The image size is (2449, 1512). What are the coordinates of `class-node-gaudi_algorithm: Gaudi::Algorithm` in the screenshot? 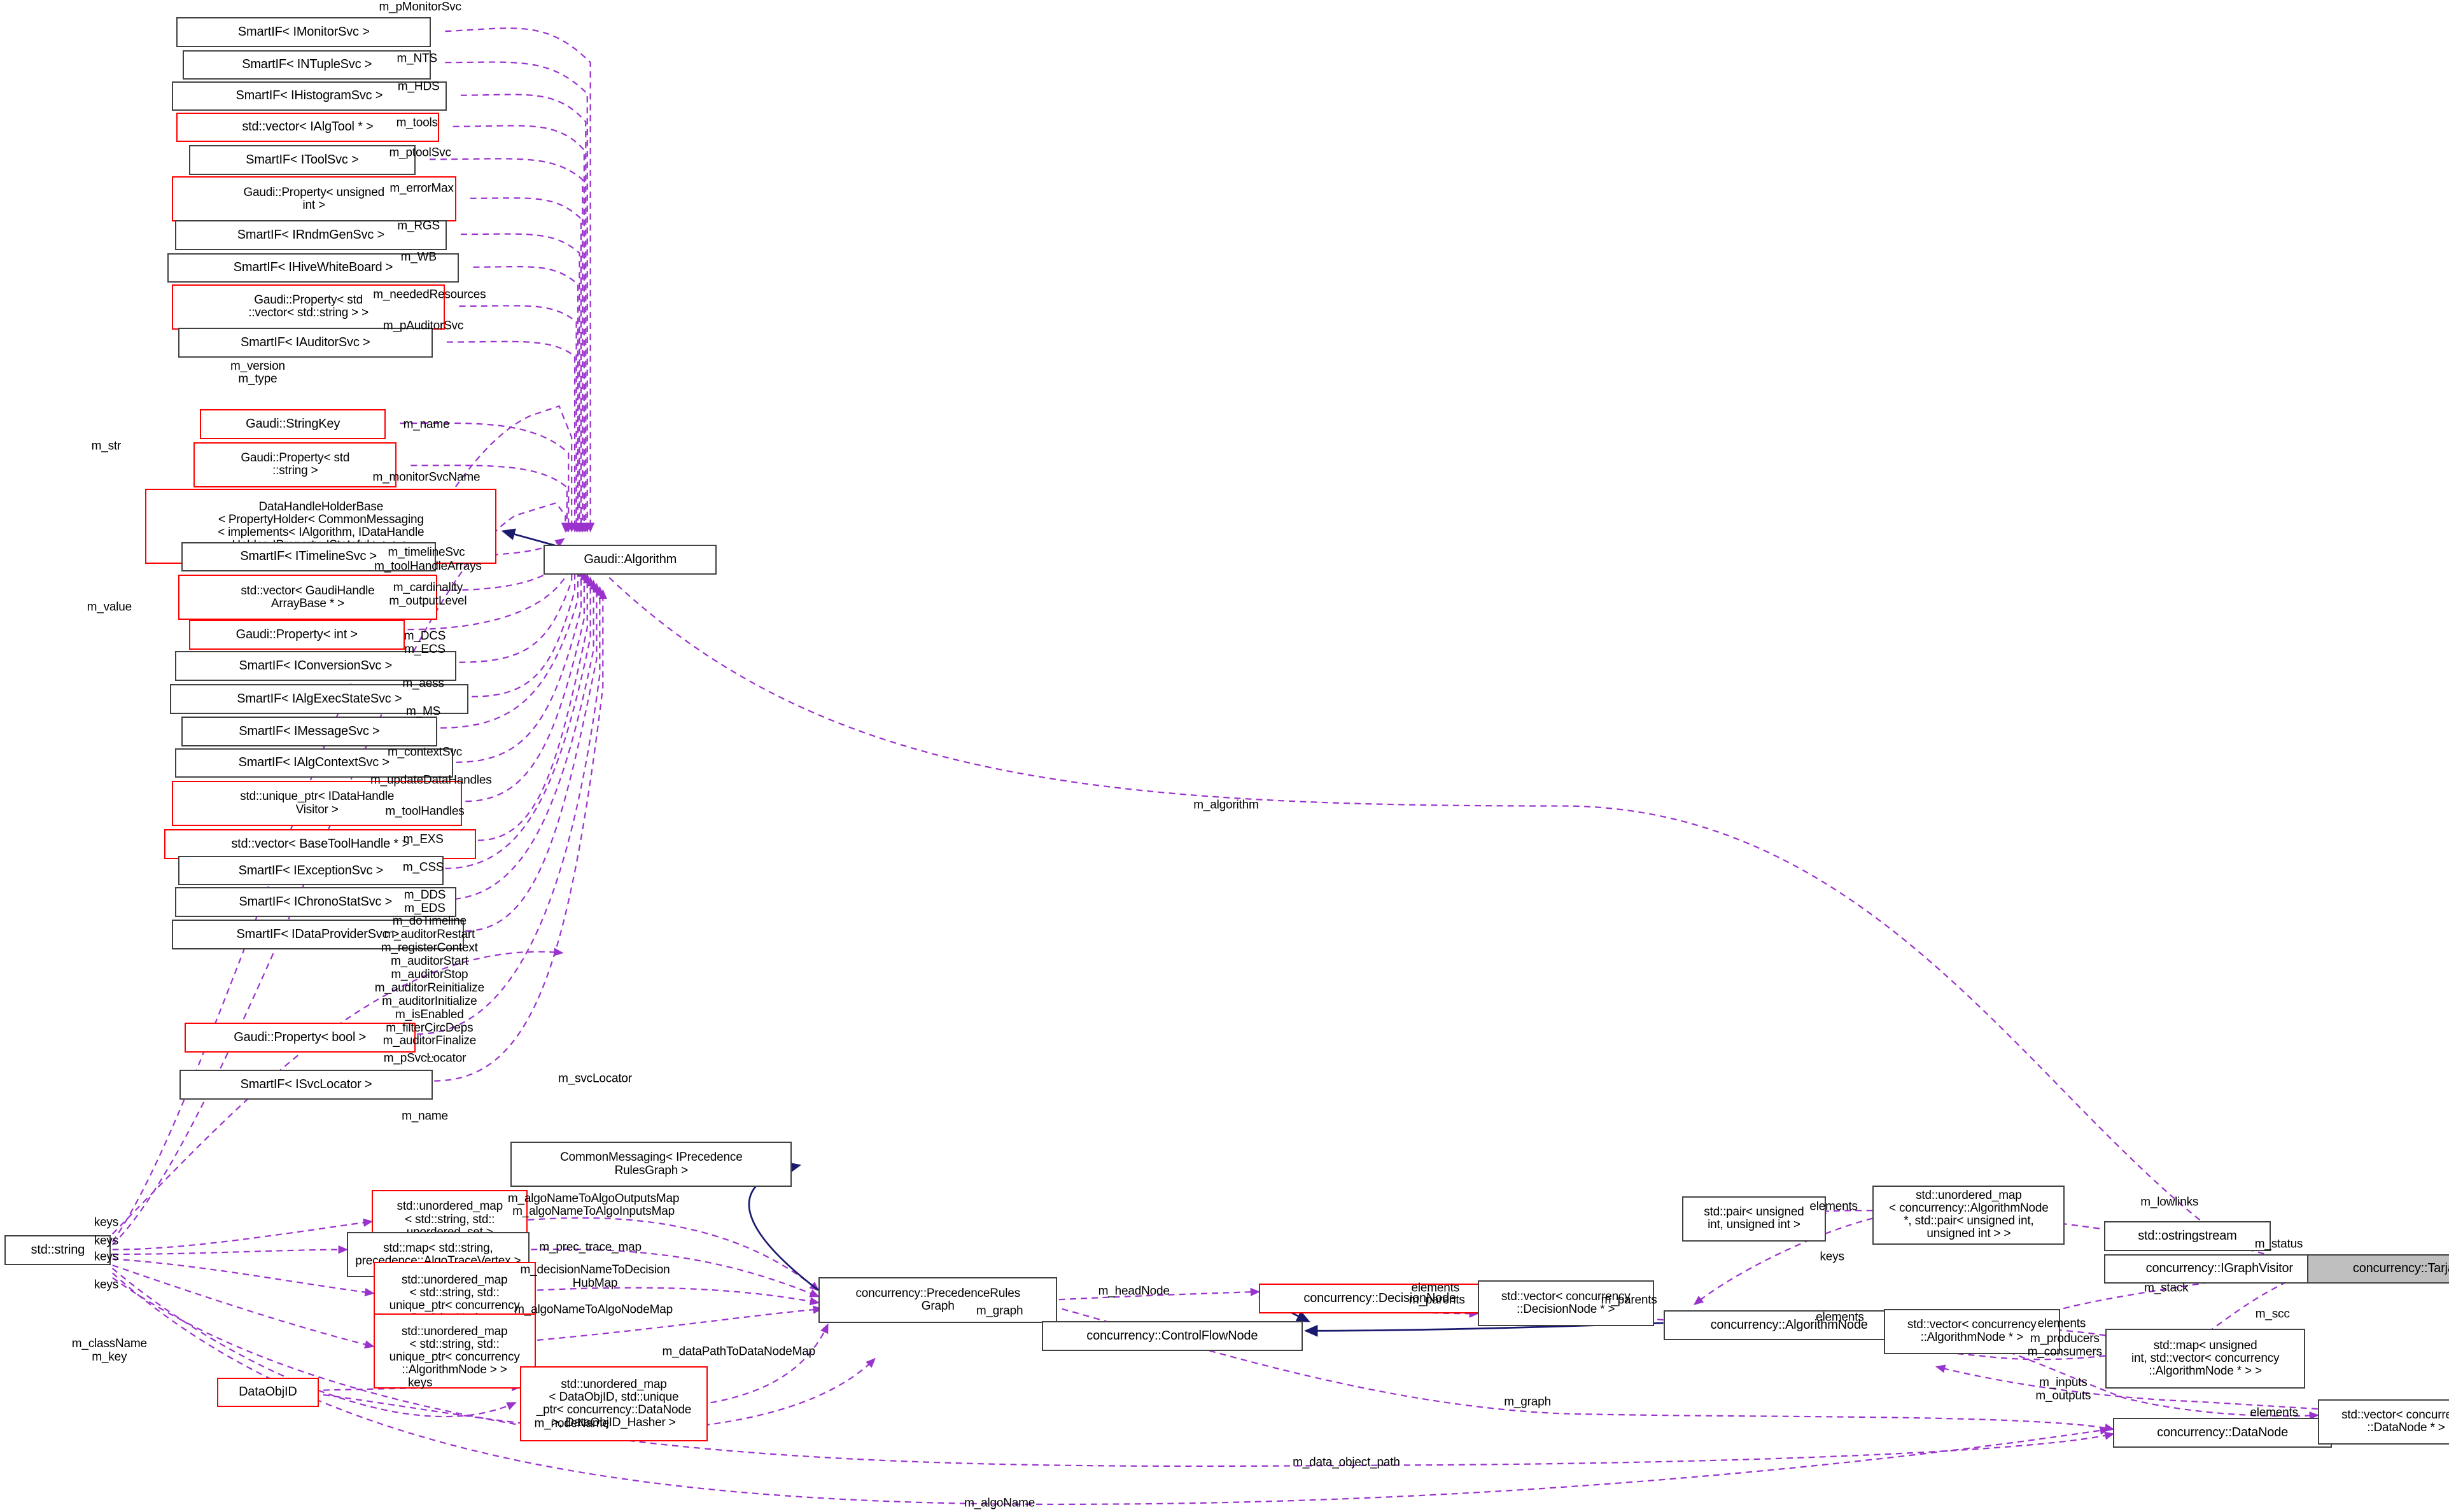 It's located at (631, 560).